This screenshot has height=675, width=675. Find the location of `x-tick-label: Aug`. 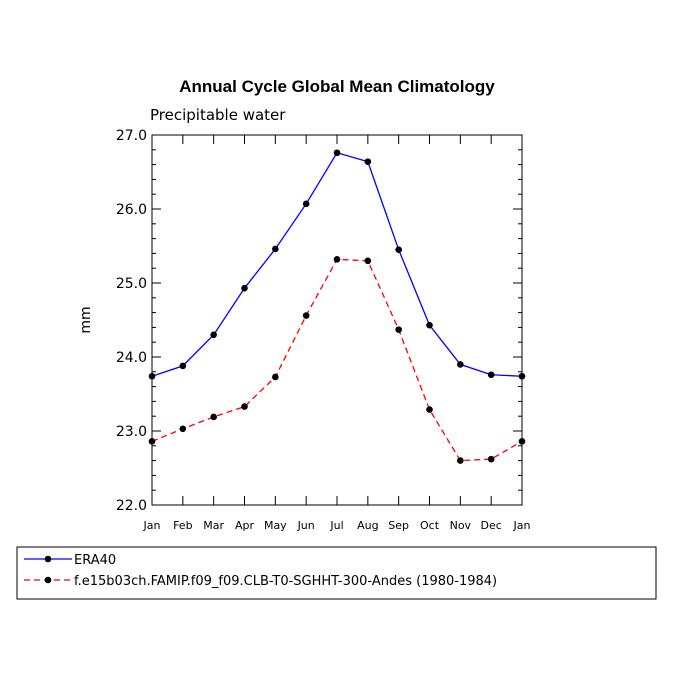

x-tick-label: Aug is located at coordinates (367, 525).